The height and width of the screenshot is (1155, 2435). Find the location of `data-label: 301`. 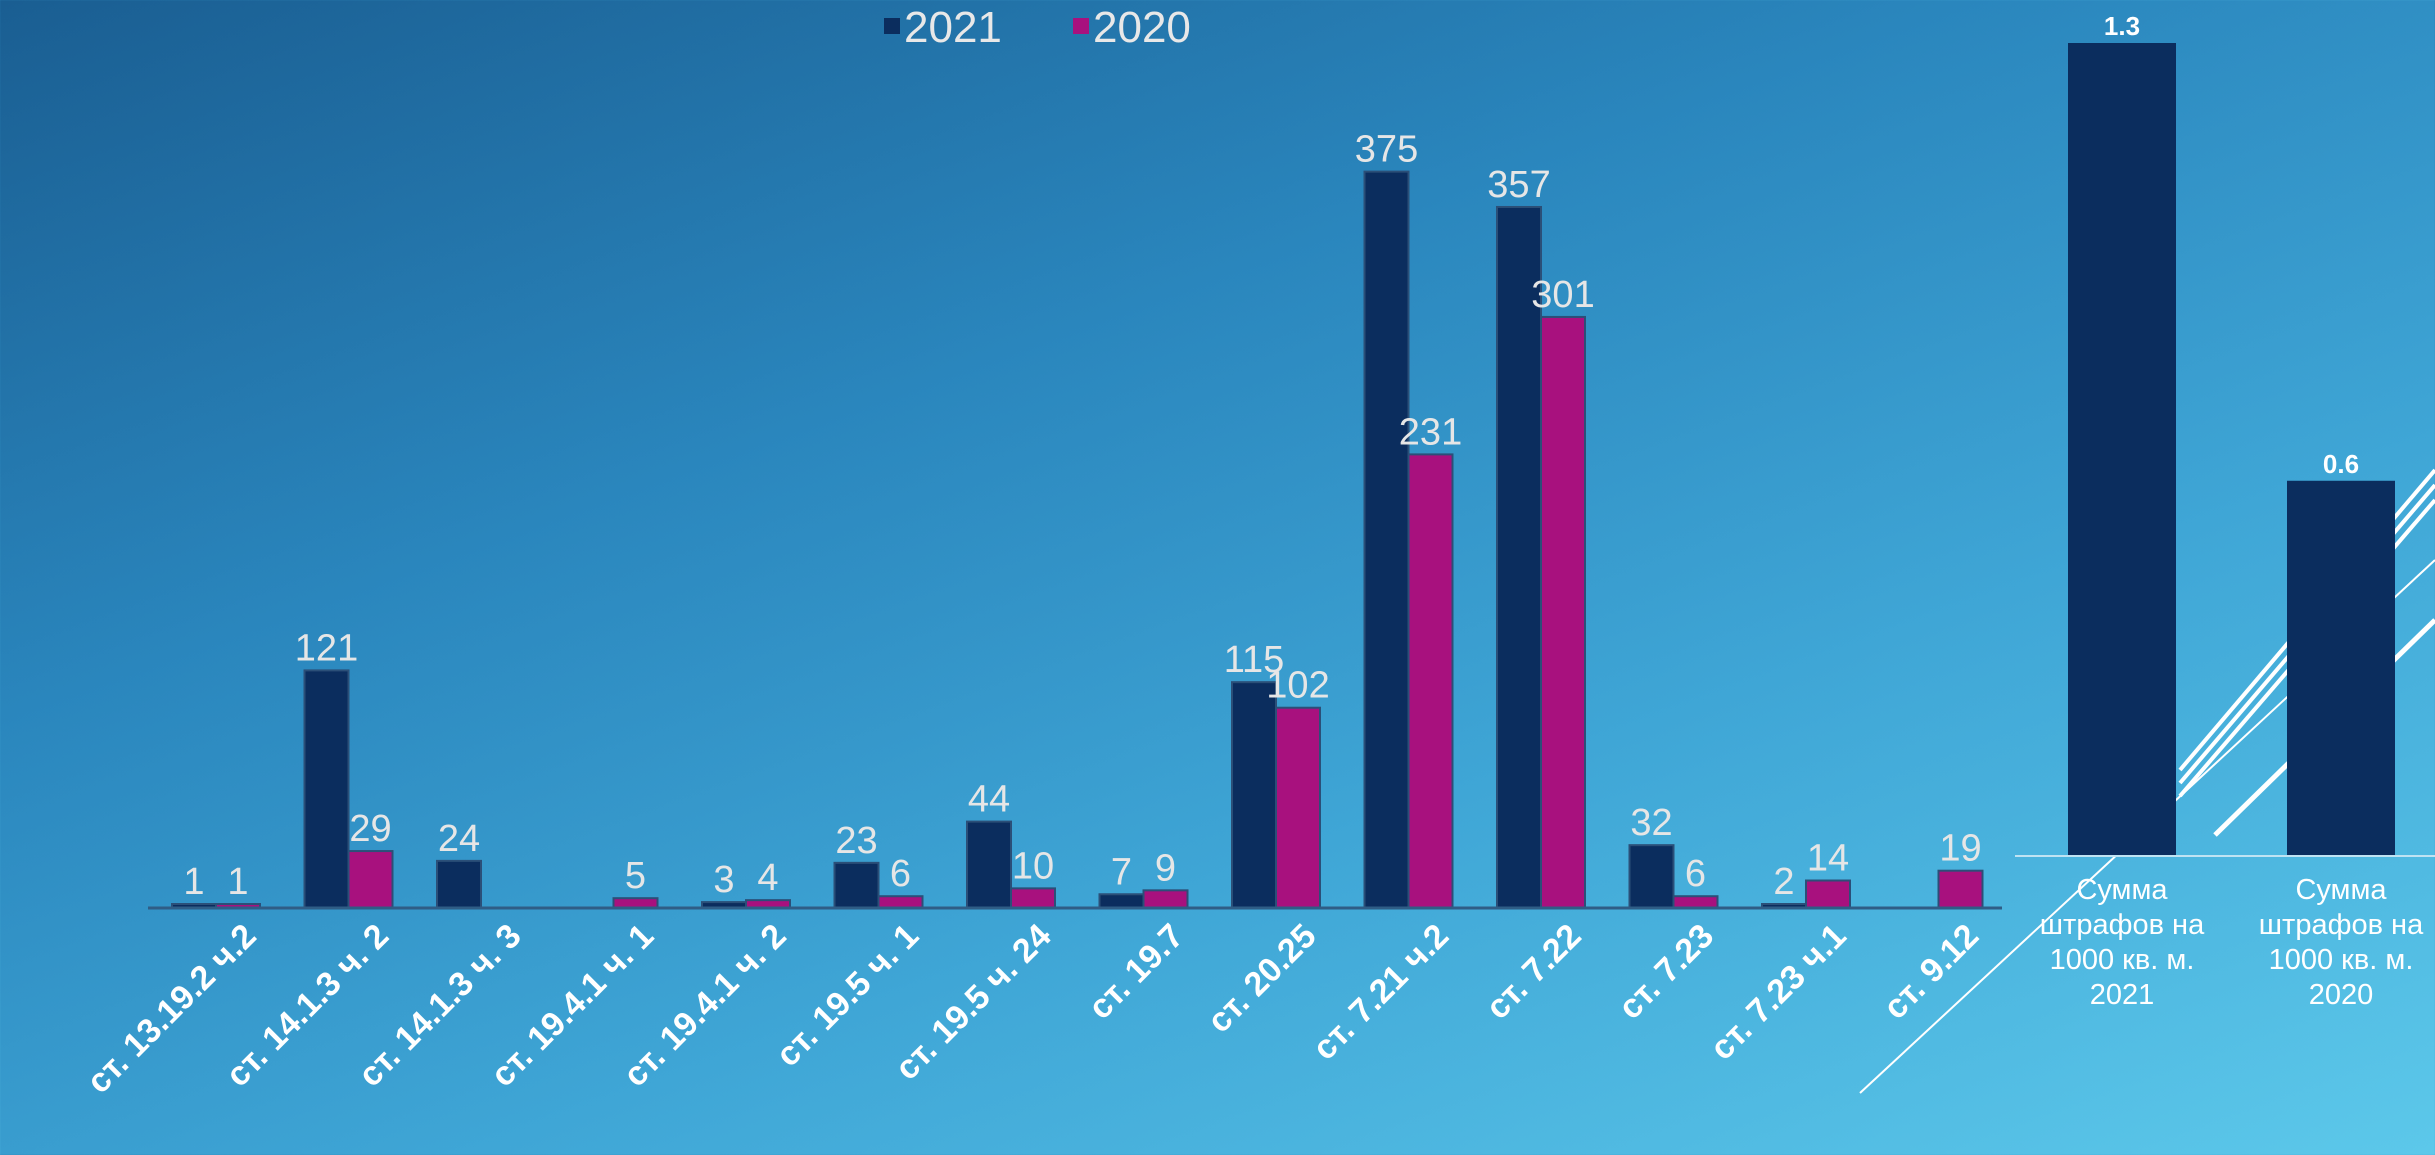

data-label: 301 is located at coordinates (1562, 295).